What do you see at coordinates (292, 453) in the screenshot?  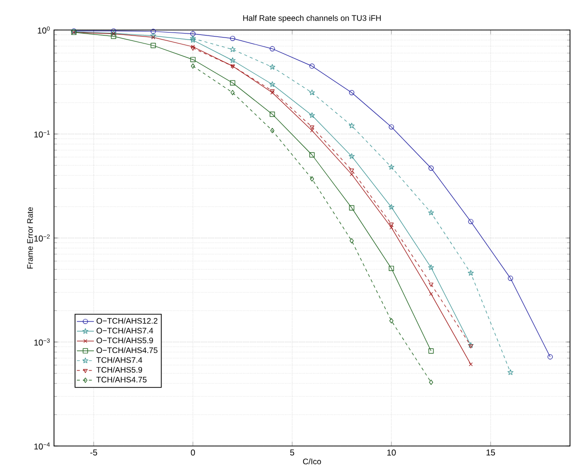 I see `x-tick-label: 5` at bounding box center [292, 453].